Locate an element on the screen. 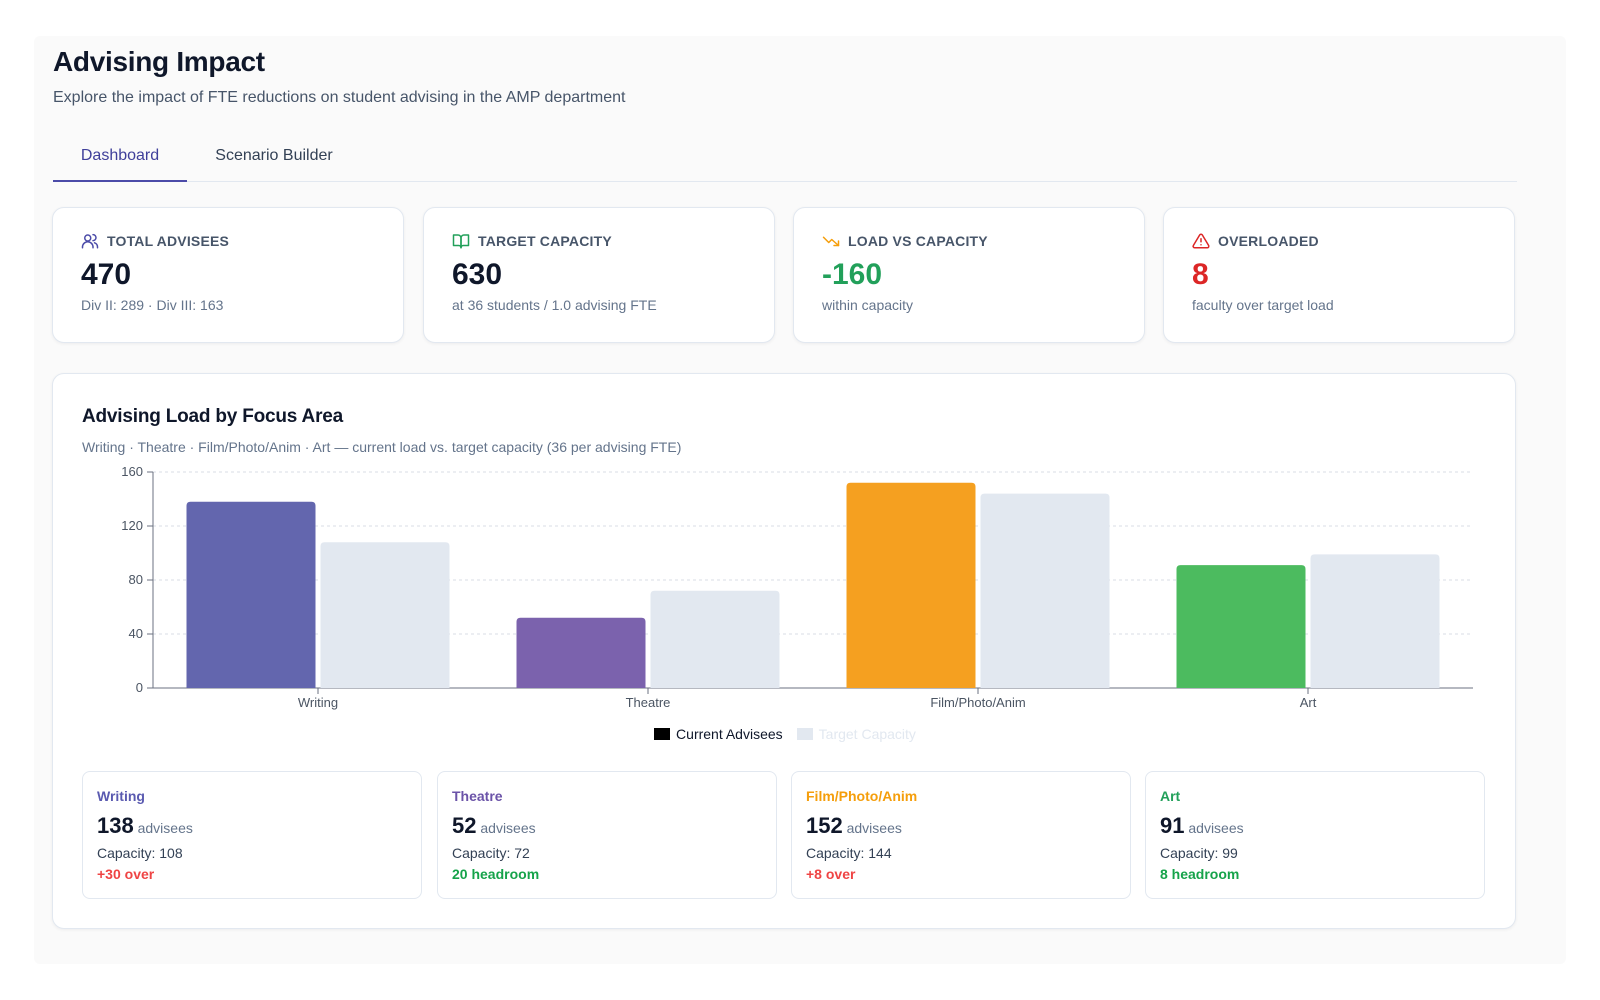  legend-label-current: Current Advisees is located at coordinates (729, 734).